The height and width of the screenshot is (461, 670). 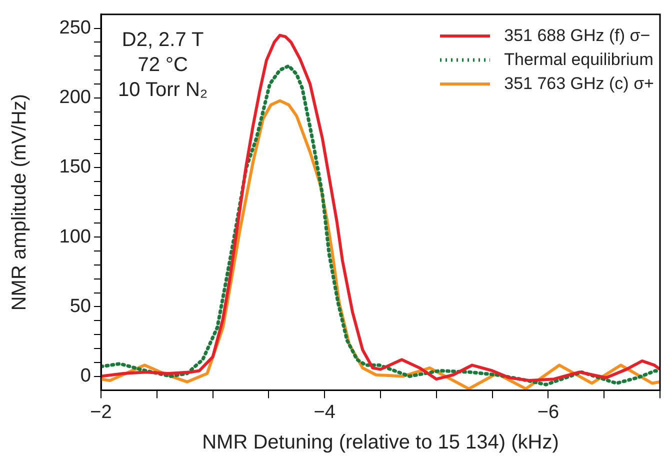 I want to click on legend-label: 351 763 GHz (c) σ+, so click(x=579, y=84).